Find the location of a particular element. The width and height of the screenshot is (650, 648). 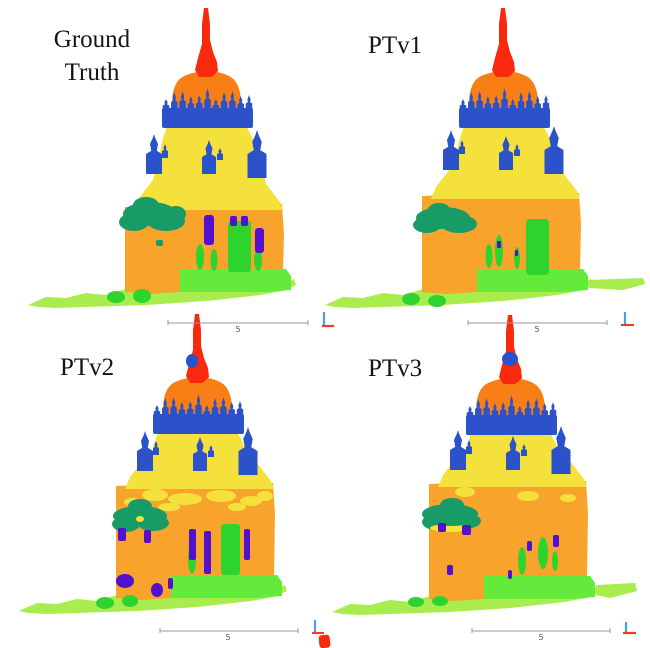

panel-label-ptv1: PTv1 is located at coordinates (395, 45).